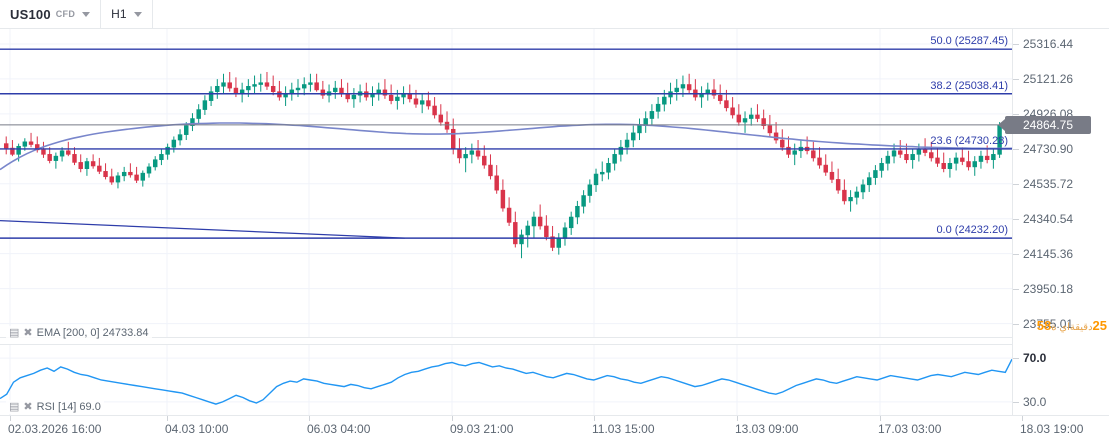  I want to click on price-axis-label: 24535.72, so click(1048, 183).